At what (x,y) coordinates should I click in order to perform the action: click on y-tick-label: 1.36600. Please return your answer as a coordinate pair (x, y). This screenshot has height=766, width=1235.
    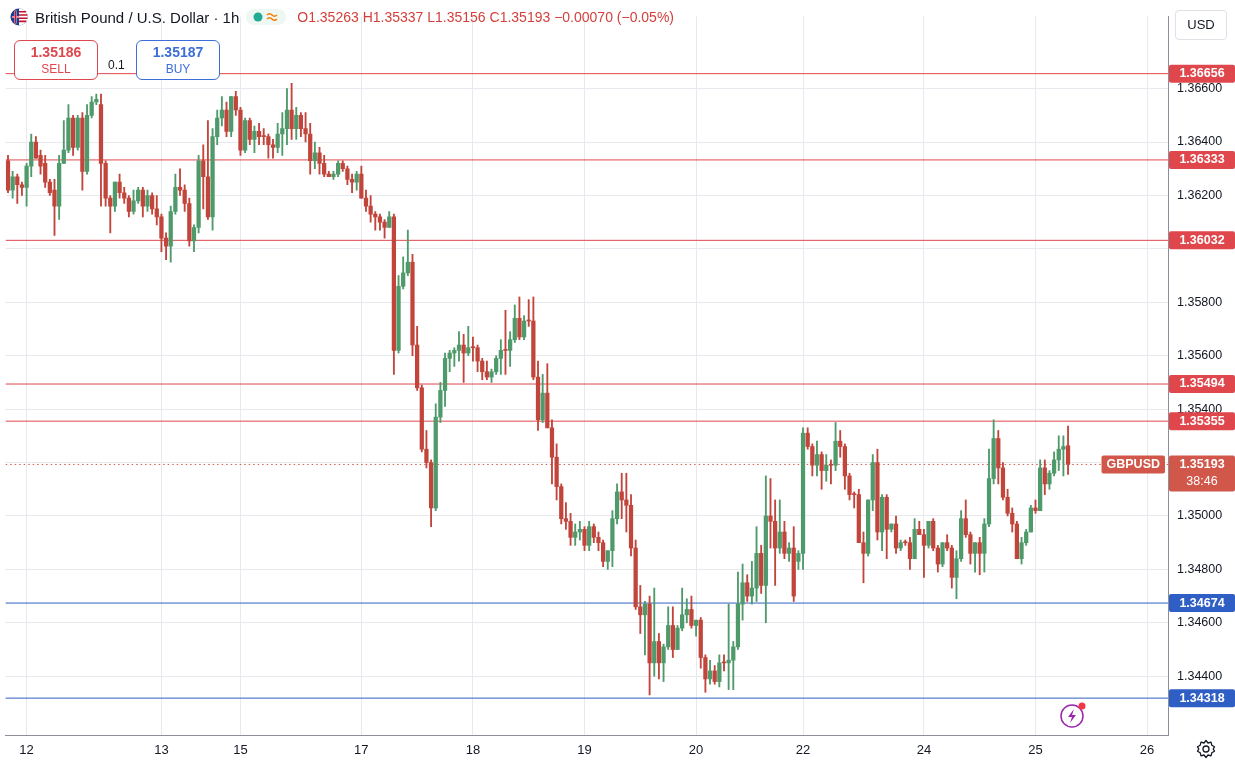
    Looking at the image, I should click on (1200, 88).